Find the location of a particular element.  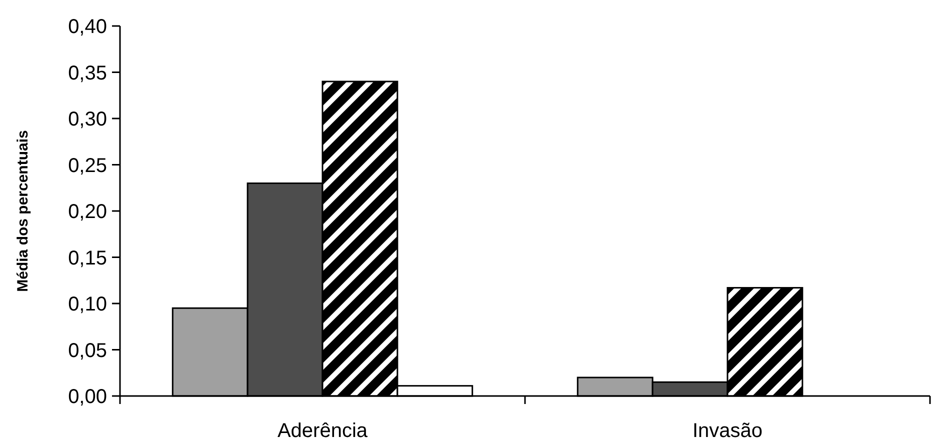

y-tick-label: 0,00 is located at coordinates (87, 397).